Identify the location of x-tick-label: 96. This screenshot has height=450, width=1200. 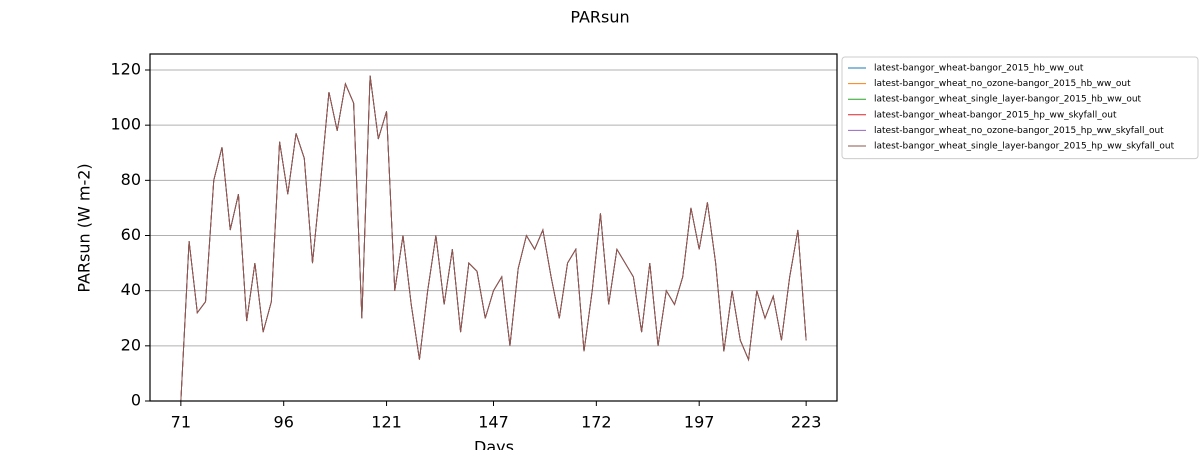
(284, 422).